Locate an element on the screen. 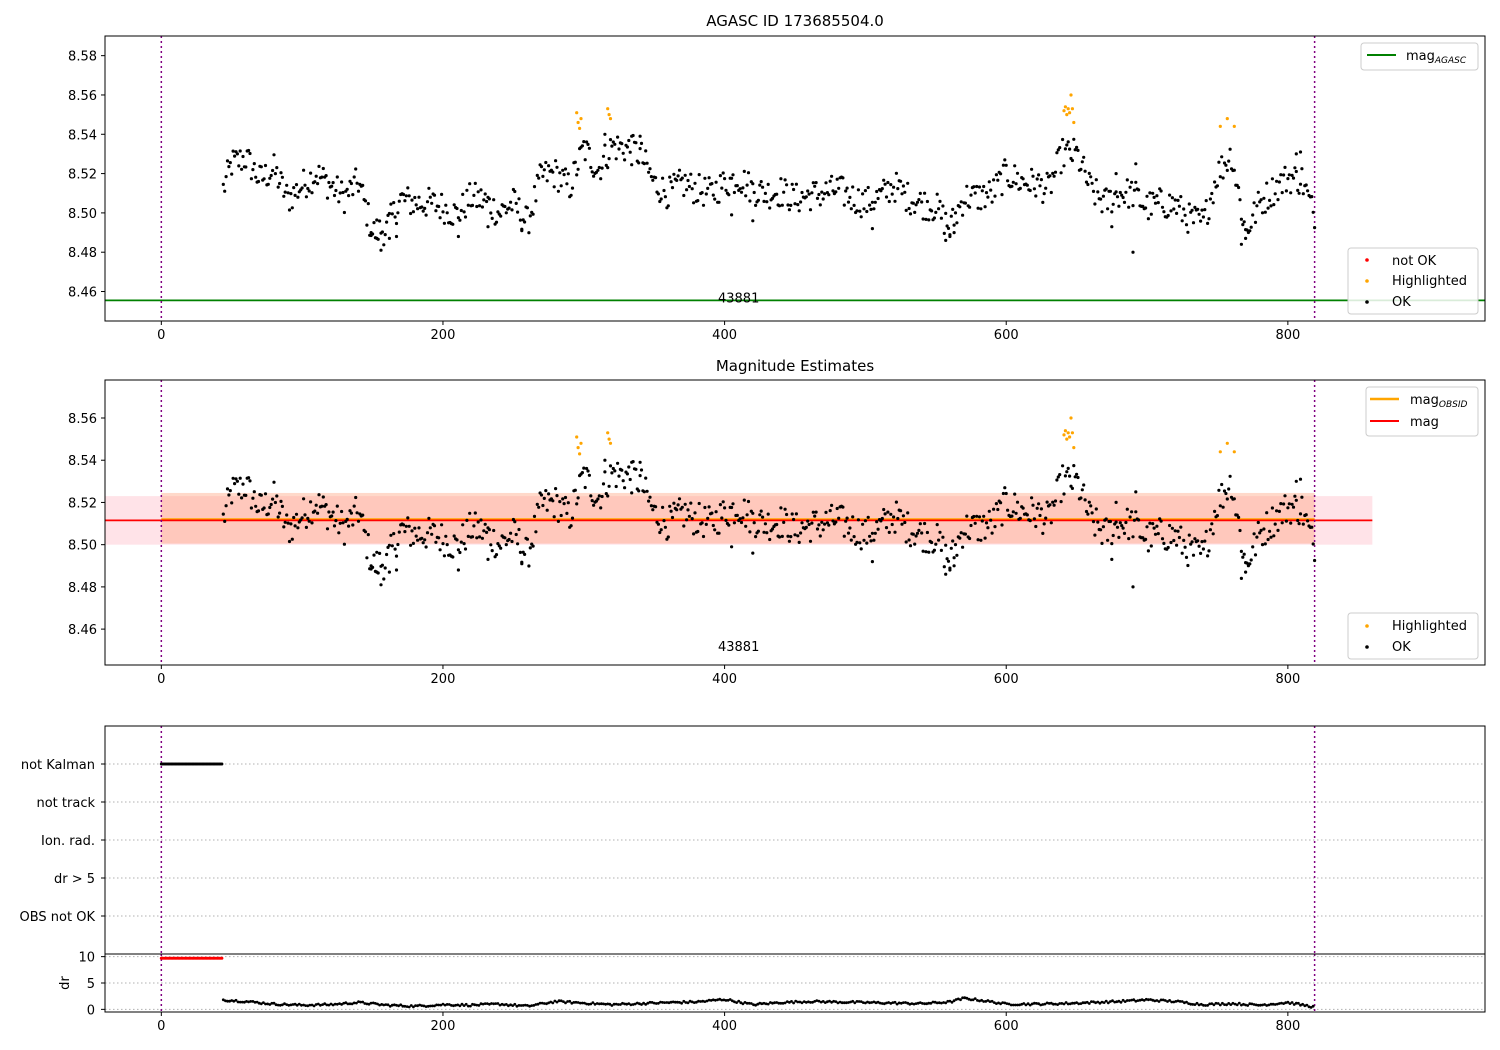 The height and width of the screenshot is (1050, 1500). y-tick-label: 8.48 is located at coordinates (82, 588).